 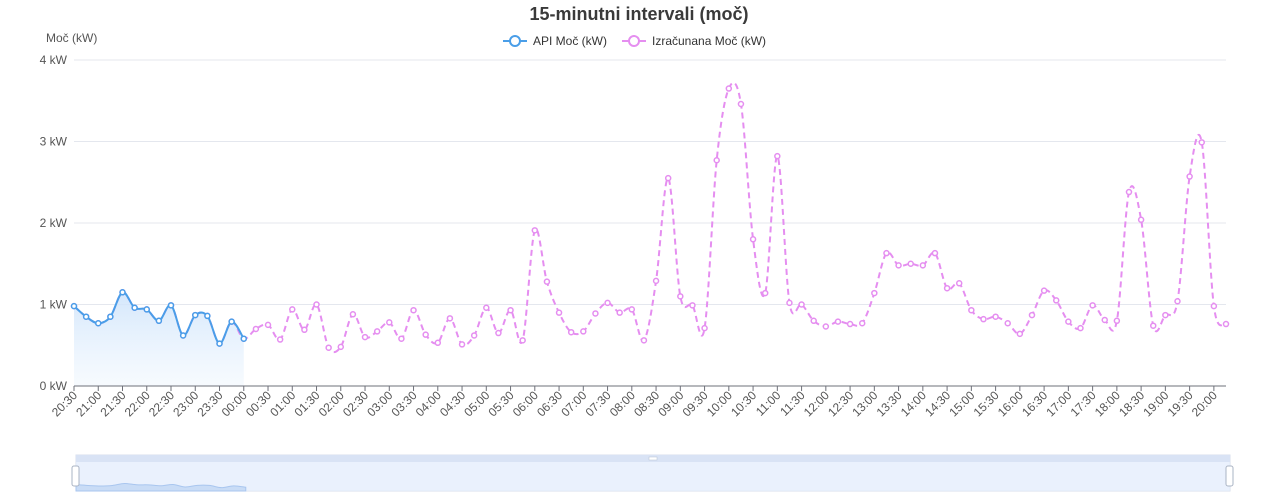 I want to click on legend-item-calculated: Izračunana Moč (kW), so click(x=694, y=41).